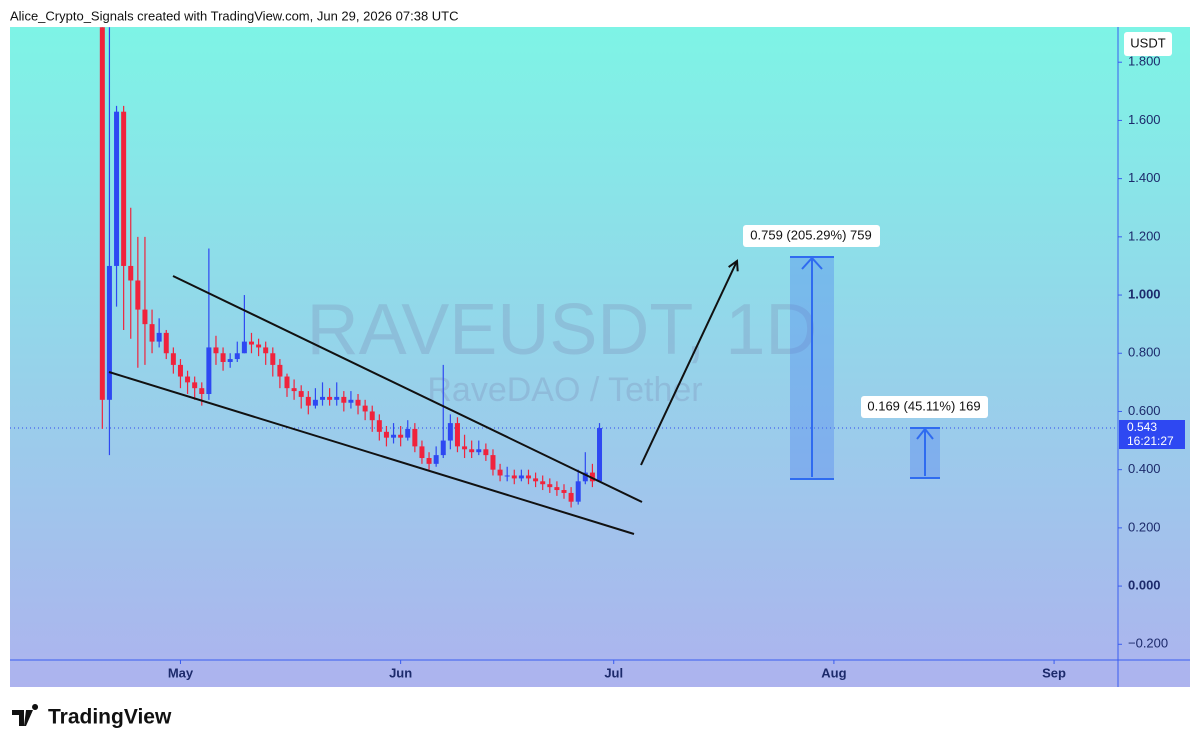 The image size is (1200, 752). Describe the element at coordinates (1144, 177) in the screenshot. I see `y-tick-label: 1.400` at that location.